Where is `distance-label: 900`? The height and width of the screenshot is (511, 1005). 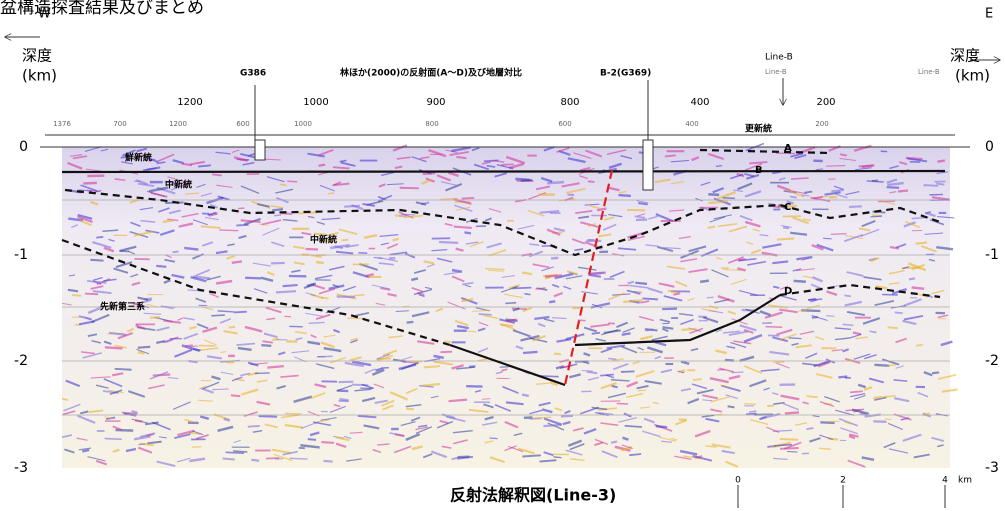 distance-label: 900 is located at coordinates (435, 102).